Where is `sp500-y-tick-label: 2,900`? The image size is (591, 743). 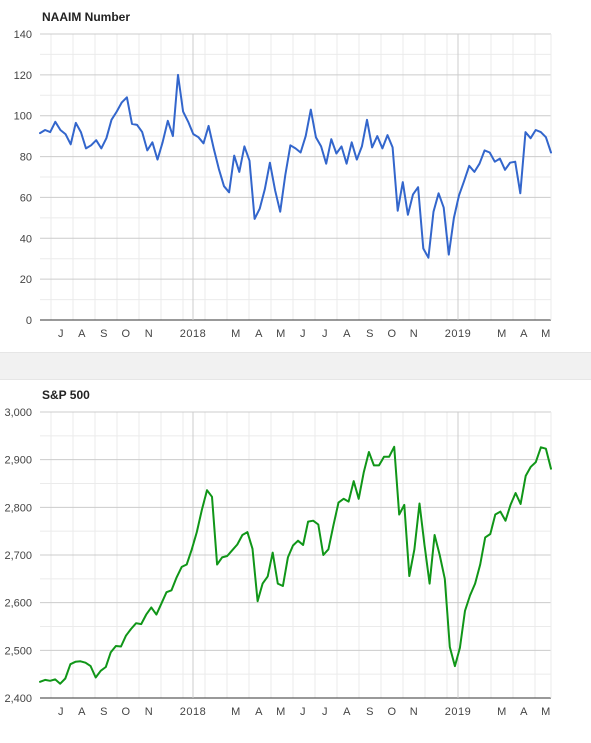
sp500-y-tick-label: 2,900 is located at coordinates (18, 461).